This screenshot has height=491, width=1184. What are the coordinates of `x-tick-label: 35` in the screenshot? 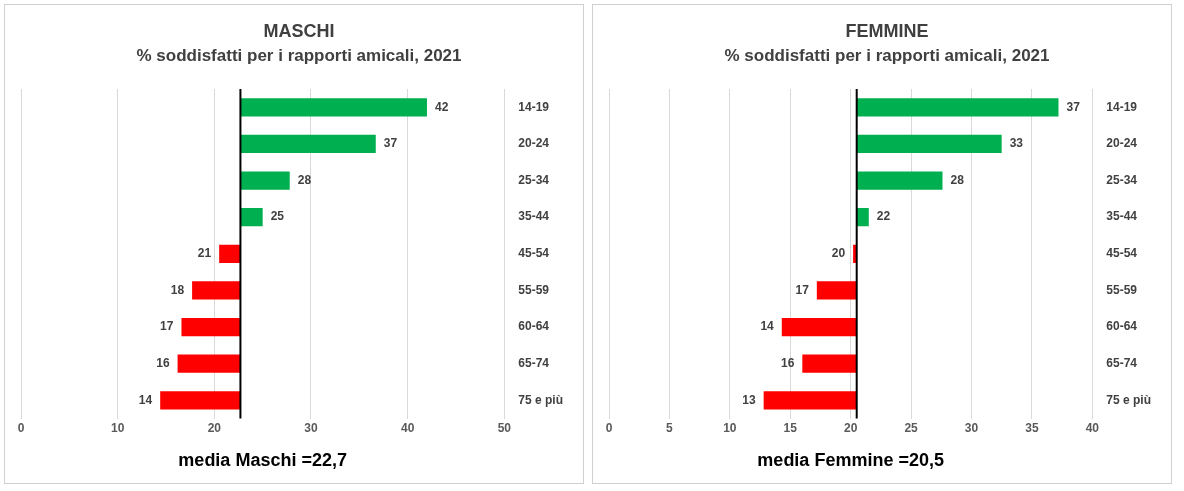 It's located at (1032, 428).